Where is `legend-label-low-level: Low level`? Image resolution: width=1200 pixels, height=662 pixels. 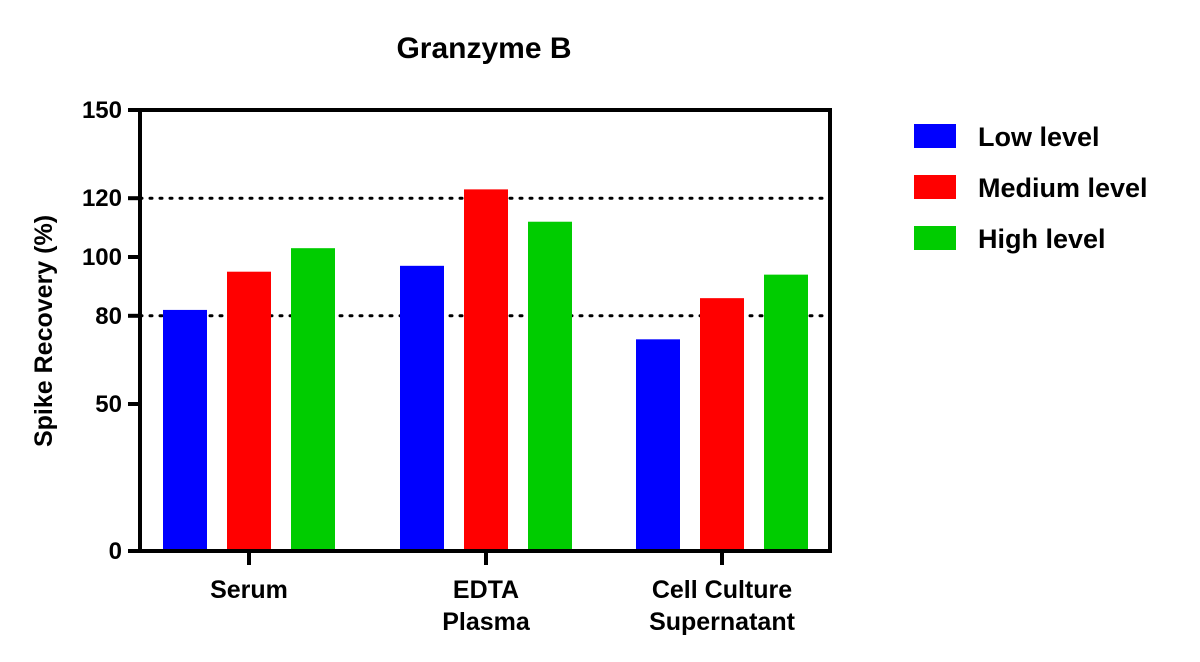 legend-label-low-level: Low level is located at coordinates (1039, 137).